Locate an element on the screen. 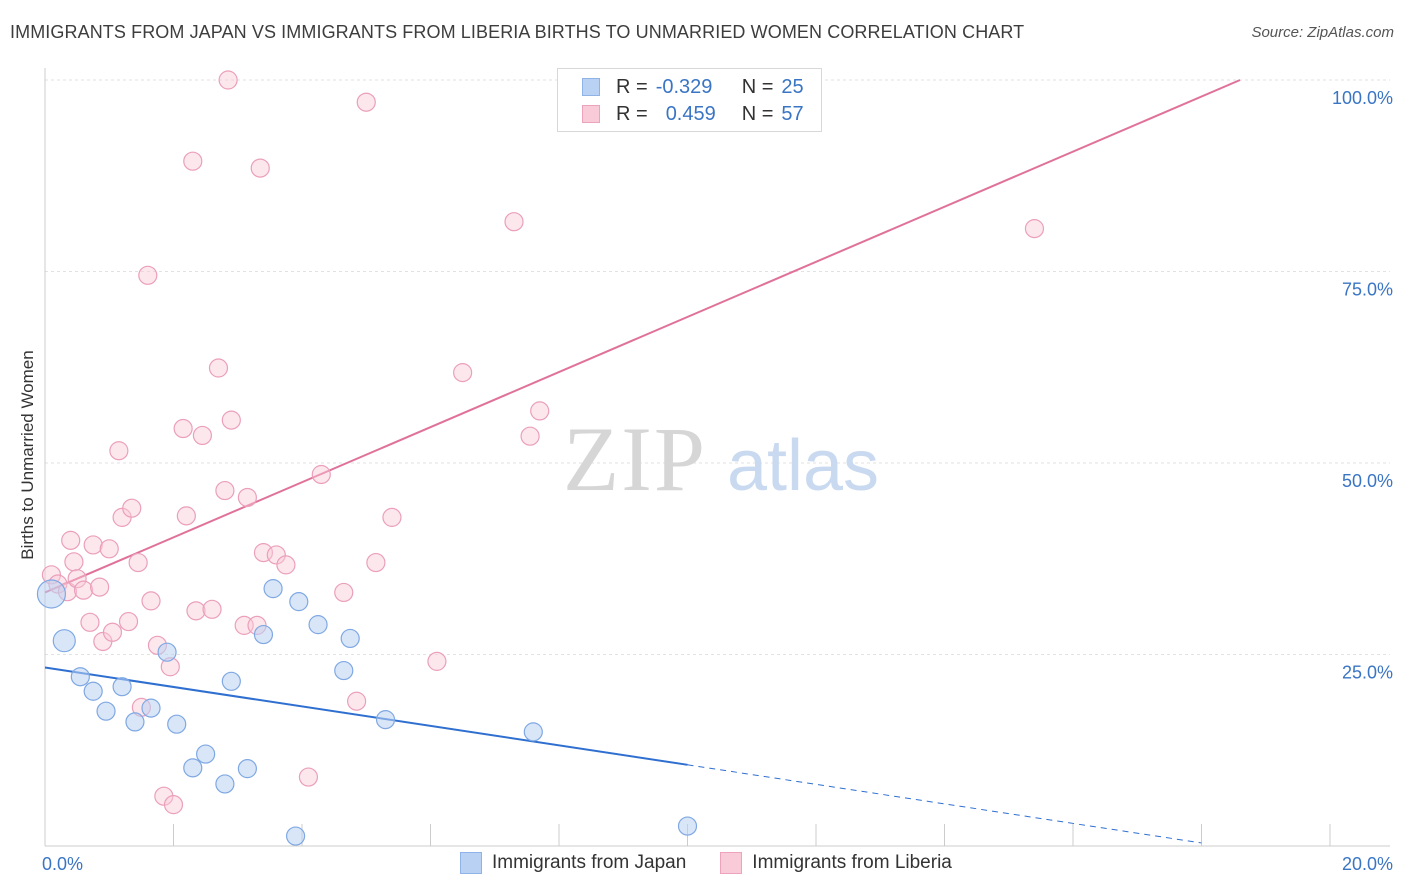  japan-n-label: N = is located at coordinates (757, 86).